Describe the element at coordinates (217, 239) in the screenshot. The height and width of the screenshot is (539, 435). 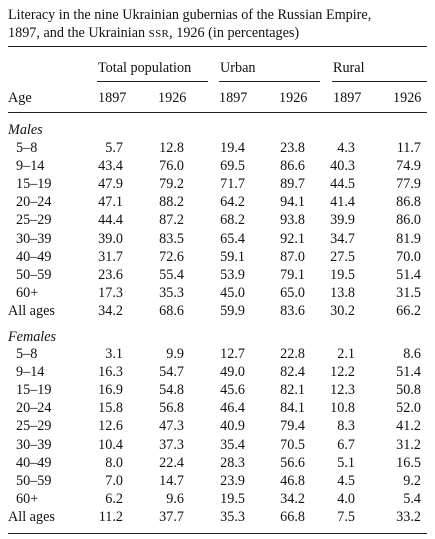
I see `table-row: 30–39 39.0 83.5 65.4 92.1 34.7 81.9` at that location.